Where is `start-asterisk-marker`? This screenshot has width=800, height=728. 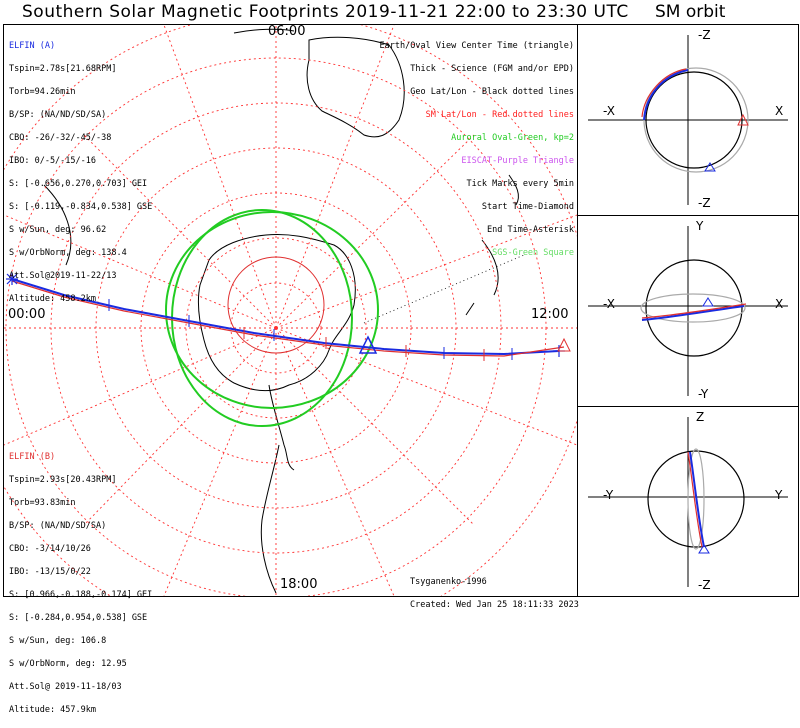
start-asterisk-marker is located at coordinates (12, 279).